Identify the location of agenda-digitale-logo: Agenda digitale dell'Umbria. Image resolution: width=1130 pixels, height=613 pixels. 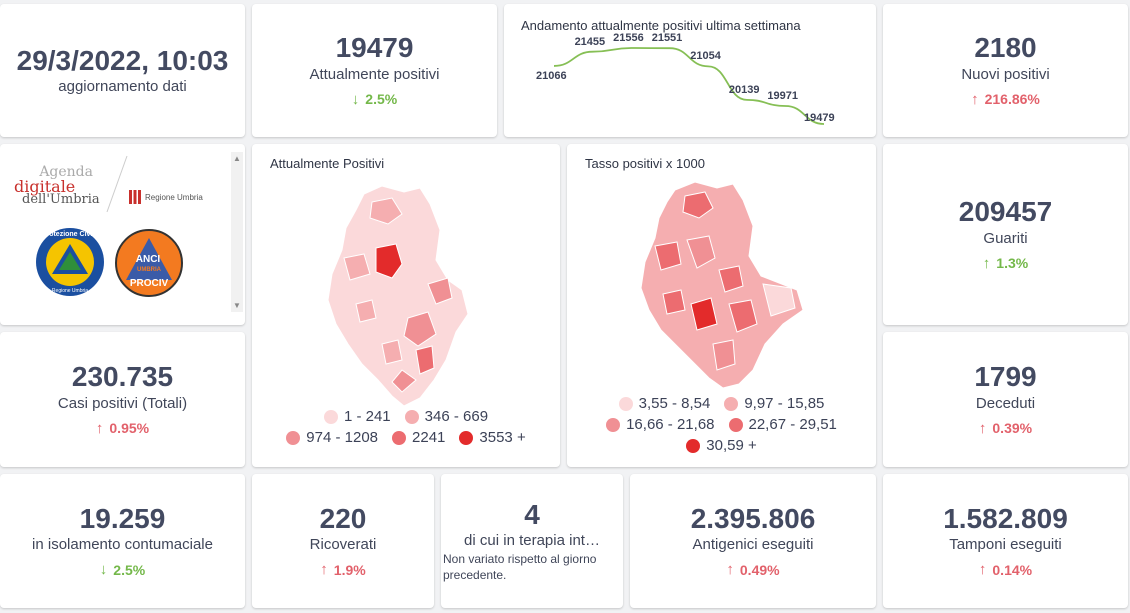
(61, 186).